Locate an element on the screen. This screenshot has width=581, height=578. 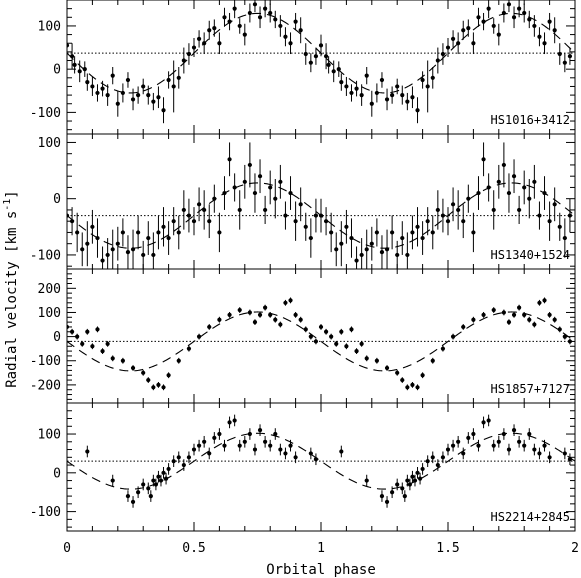
model-curve is located at coordinates (321, 461).